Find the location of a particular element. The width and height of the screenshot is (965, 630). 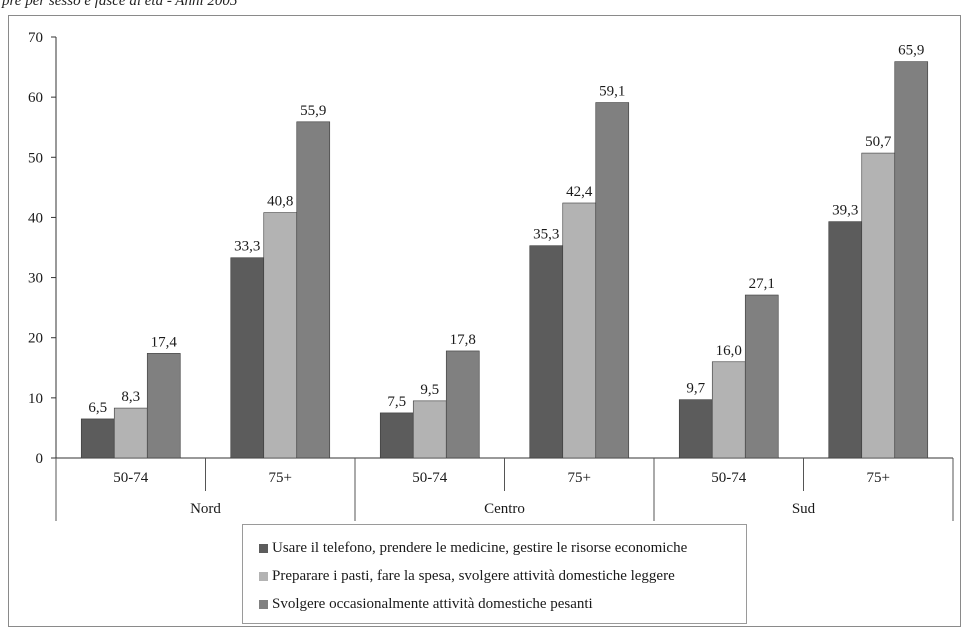

data-label: 50,7 is located at coordinates (878, 142).